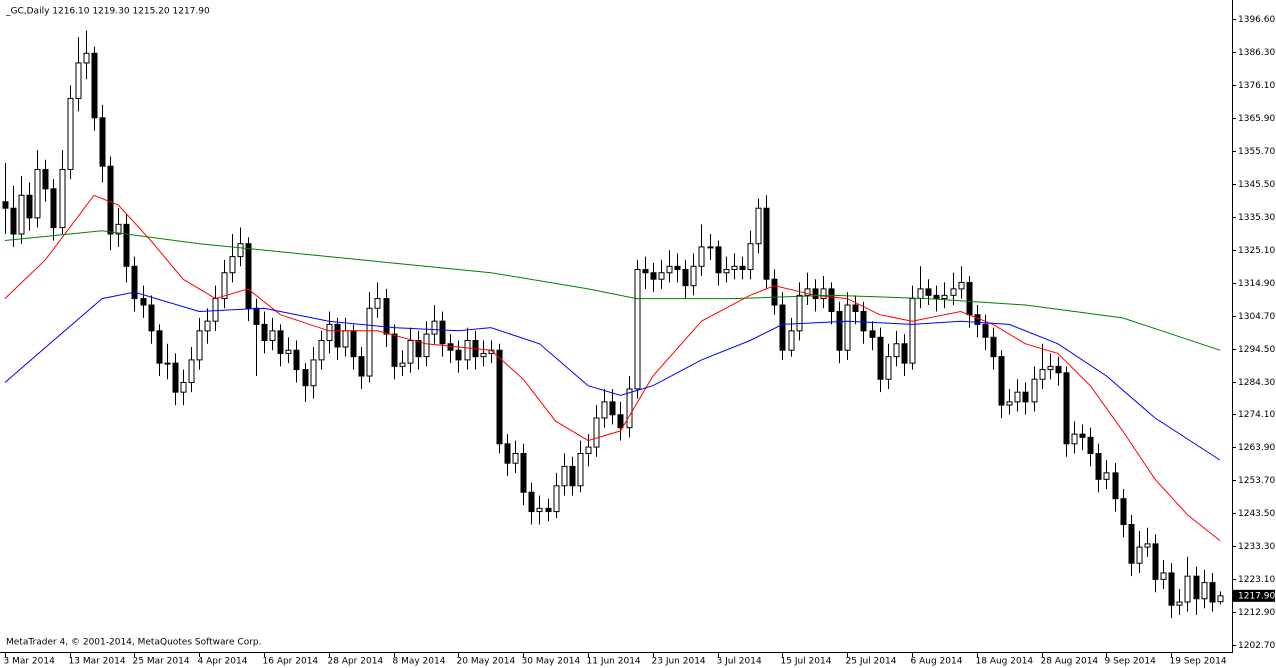  Describe the element at coordinates (871, 662) in the screenshot. I see `x-tick-label: 25 Jul 2014` at that location.